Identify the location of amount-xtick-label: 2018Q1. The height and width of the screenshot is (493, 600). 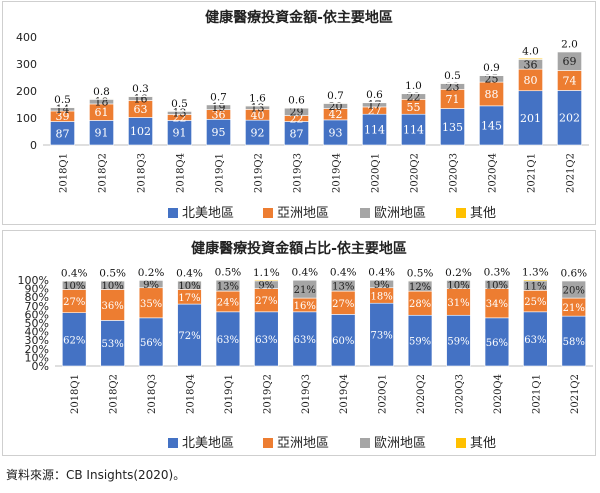
(64, 173).